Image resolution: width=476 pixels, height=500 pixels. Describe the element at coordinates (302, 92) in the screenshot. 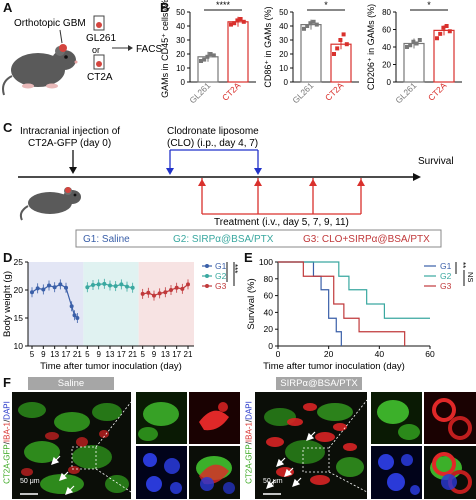

I see `xtick-label-b1-0: GL261` at that location.